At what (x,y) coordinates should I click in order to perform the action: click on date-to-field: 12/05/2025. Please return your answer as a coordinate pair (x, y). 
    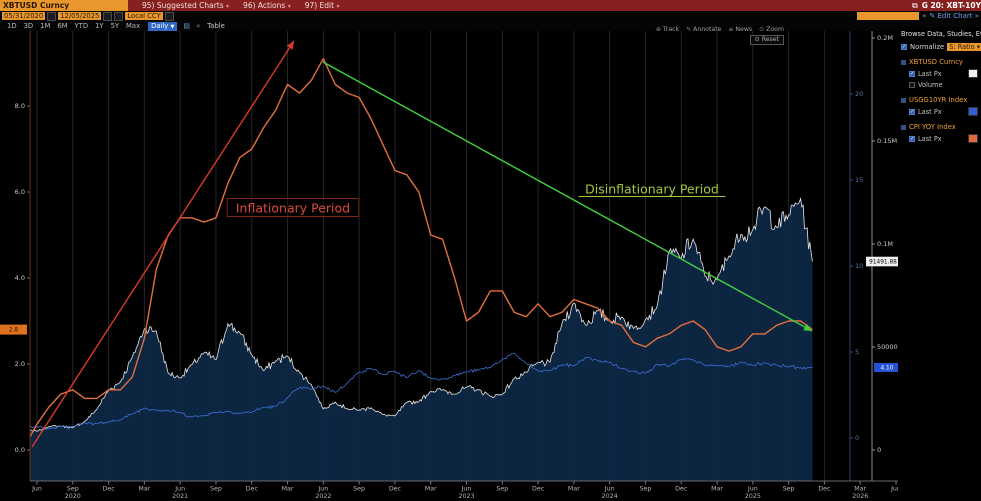
    Looking at the image, I should click on (80, 16).